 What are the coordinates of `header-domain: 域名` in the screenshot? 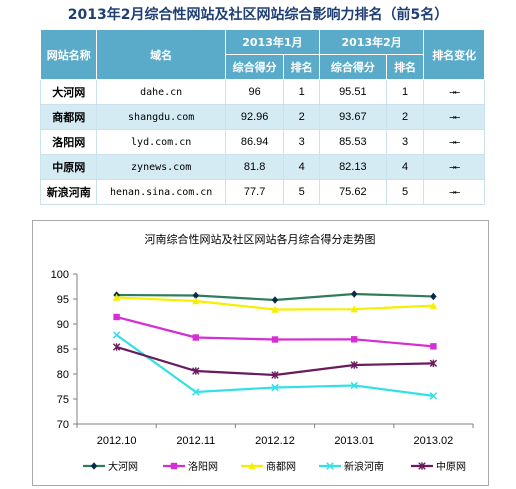 It's located at (161, 54).